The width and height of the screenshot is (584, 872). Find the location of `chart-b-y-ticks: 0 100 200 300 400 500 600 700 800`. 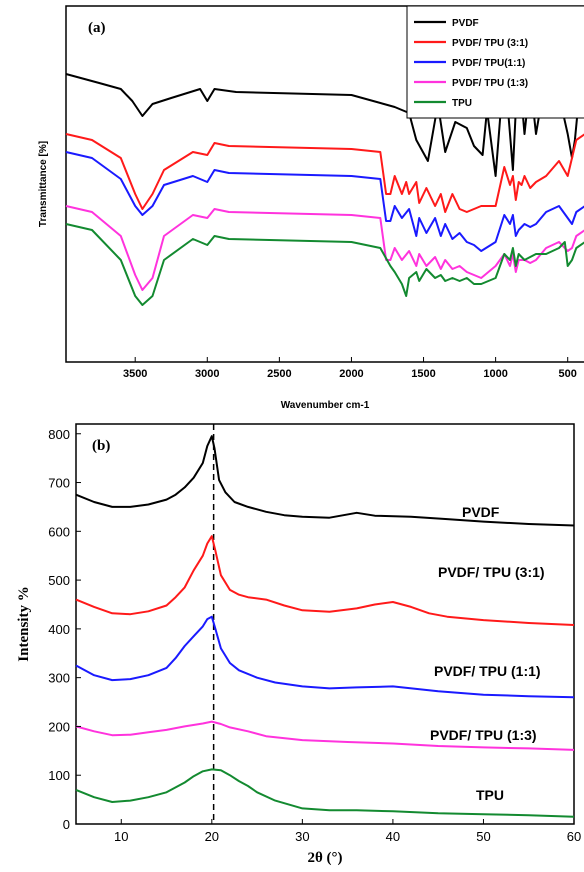

chart-b-y-ticks: 0 100 200 300 400 500 600 700 800 is located at coordinates (64, 629).